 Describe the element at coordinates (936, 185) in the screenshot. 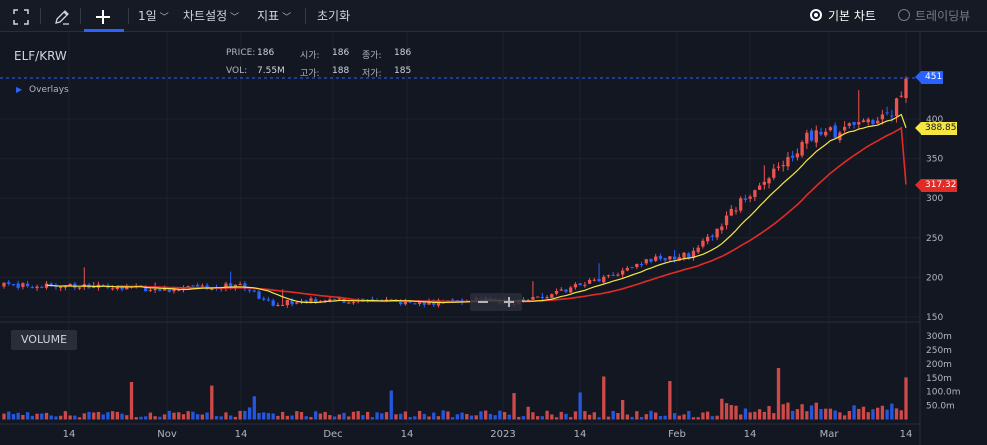

I see `ma-long-badge: 317.32` at that location.